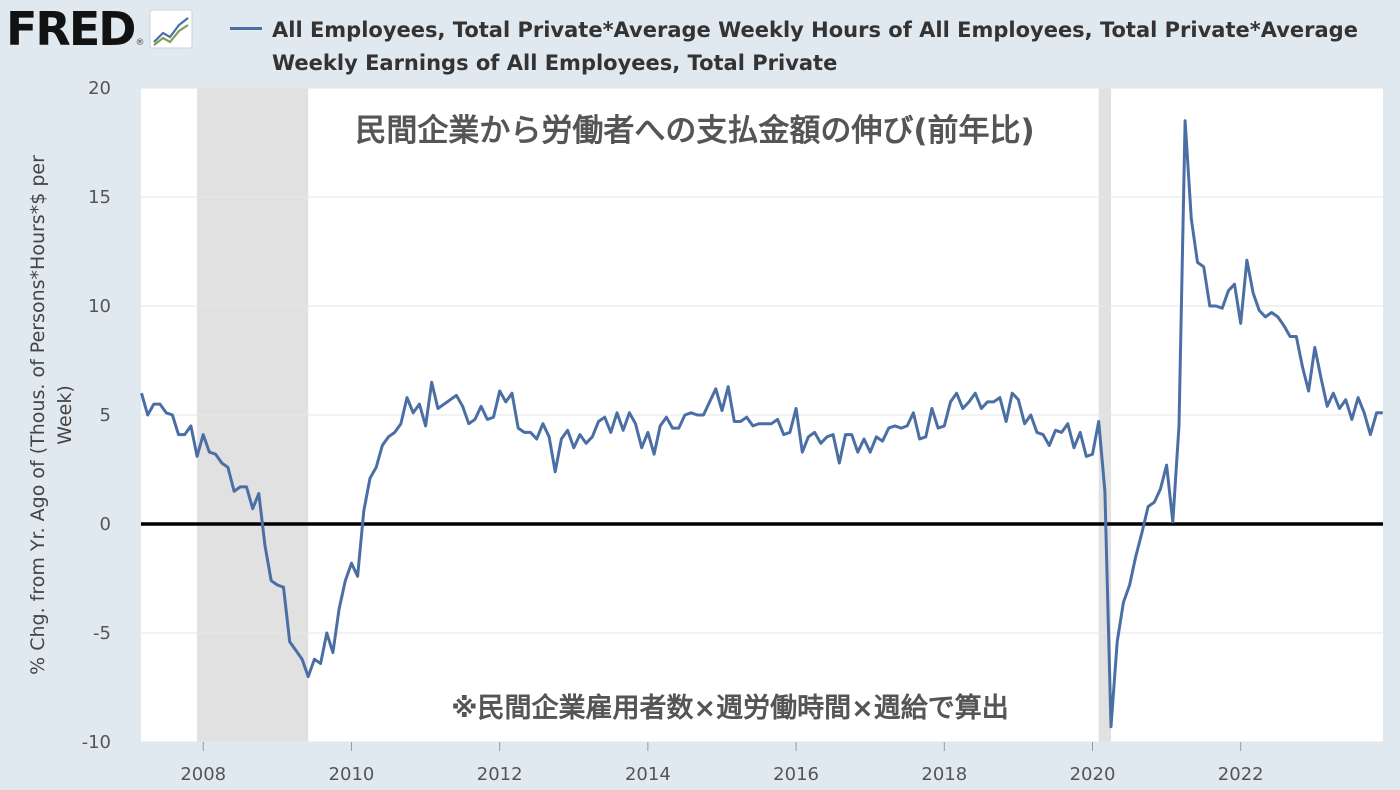  I want to click on y-tick-label: 0, so click(105, 524).